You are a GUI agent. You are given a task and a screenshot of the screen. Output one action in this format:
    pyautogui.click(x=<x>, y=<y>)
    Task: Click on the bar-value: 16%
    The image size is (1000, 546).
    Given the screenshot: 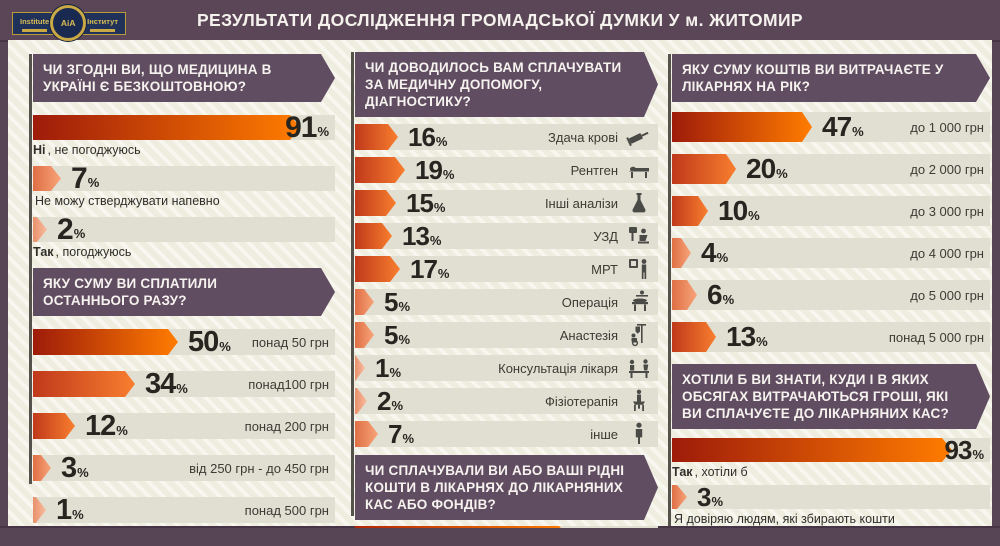 What is the action you would take?
    pyautogui.click(x=428, y=136)
    